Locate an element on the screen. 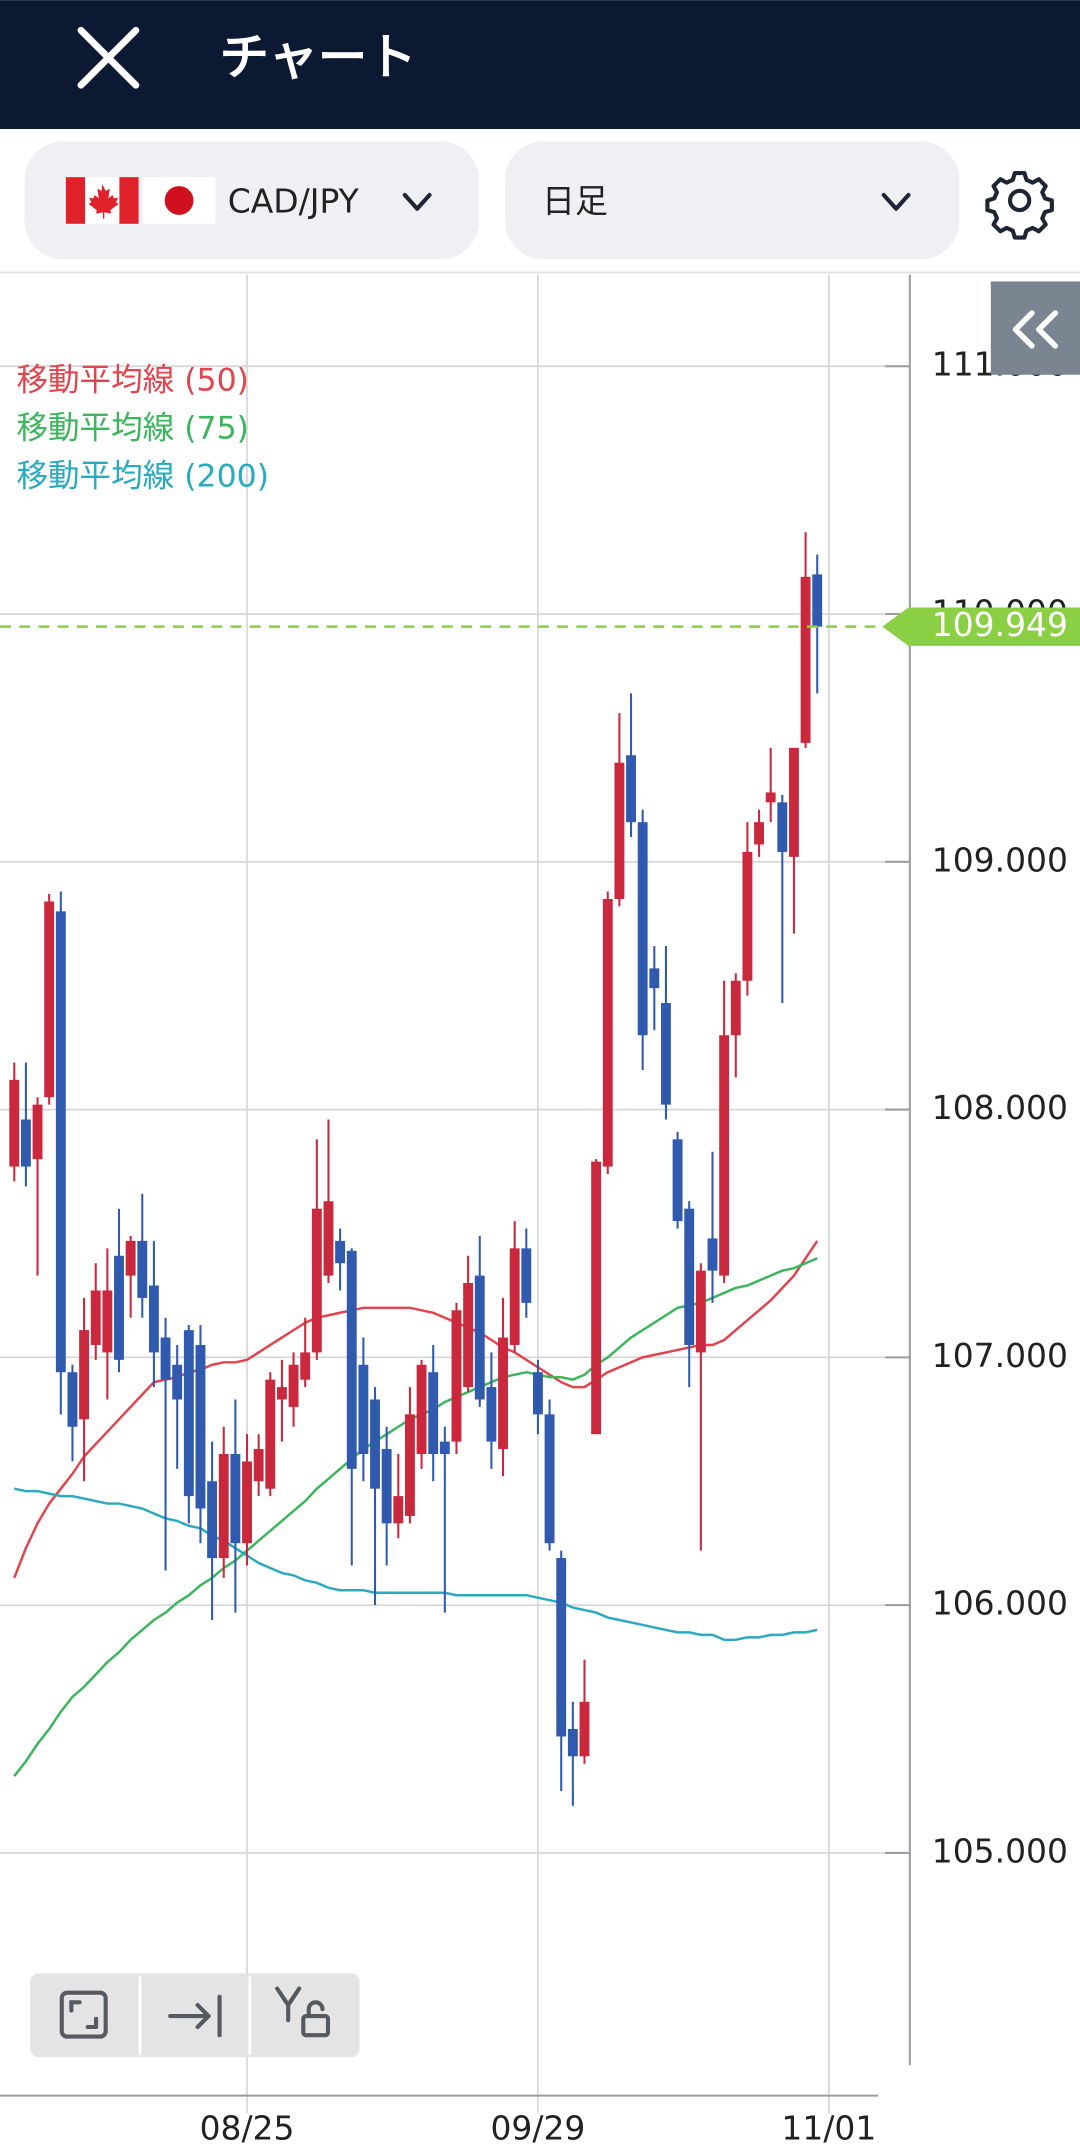  x-tick-label: 11/01 is located at coordinates (828, 2127).